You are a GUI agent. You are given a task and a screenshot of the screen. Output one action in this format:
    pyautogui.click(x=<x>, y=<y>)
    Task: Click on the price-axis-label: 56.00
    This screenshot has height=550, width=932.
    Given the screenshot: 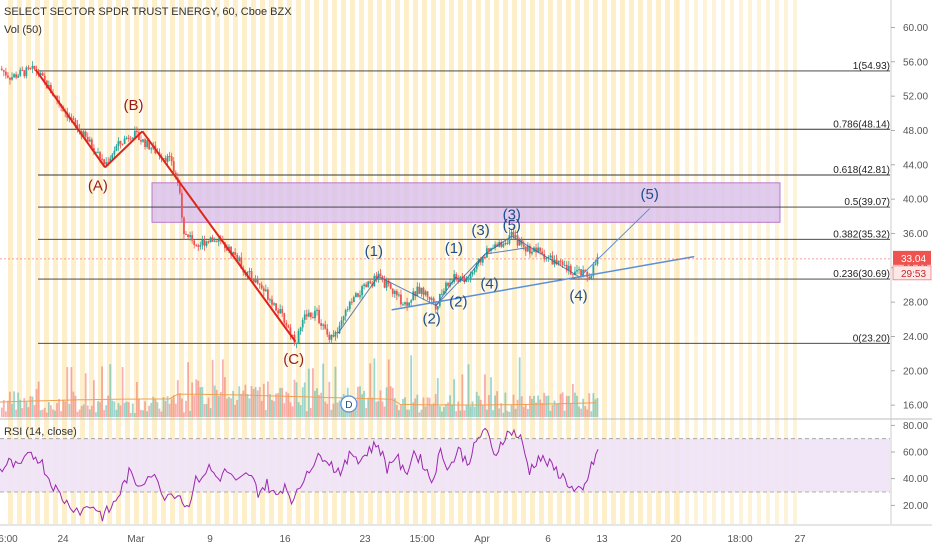 What is the action you would take?
    pyautogui.click(x=915, y=62)
    